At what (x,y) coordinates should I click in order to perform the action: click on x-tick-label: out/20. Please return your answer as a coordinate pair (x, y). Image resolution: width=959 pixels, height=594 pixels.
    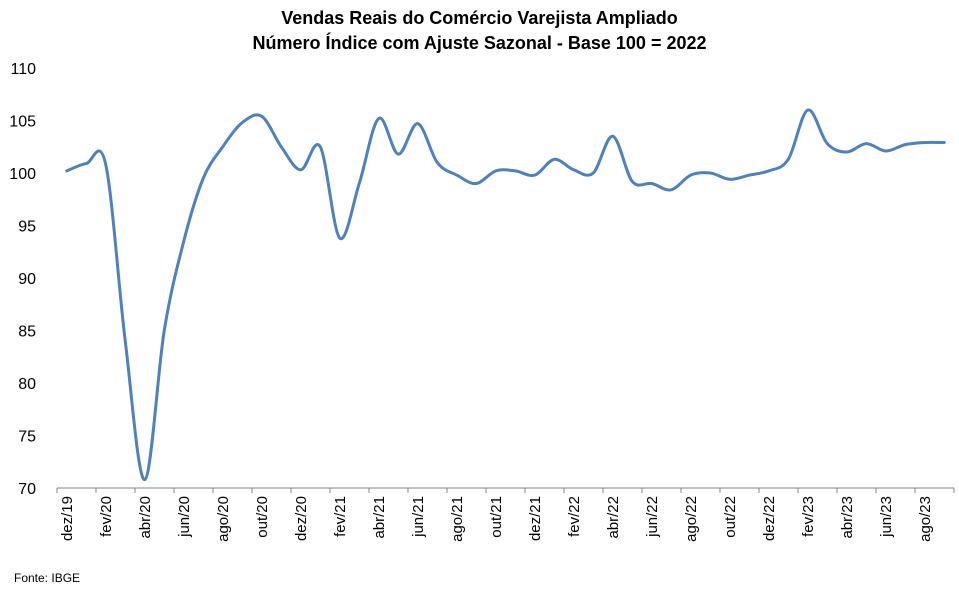
    Looking at the image, I should click on (262, 517).